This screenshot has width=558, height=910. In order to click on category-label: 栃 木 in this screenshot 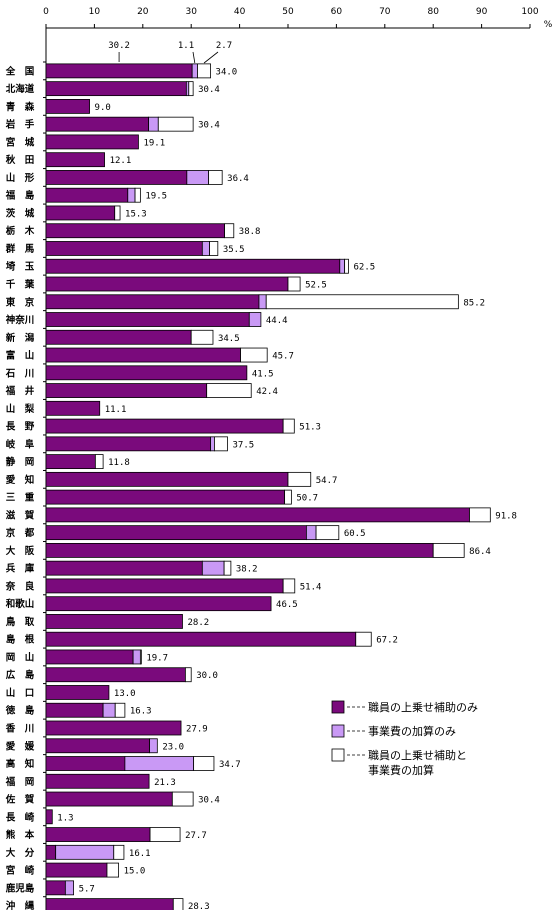, I will do `click(20, 231)`.